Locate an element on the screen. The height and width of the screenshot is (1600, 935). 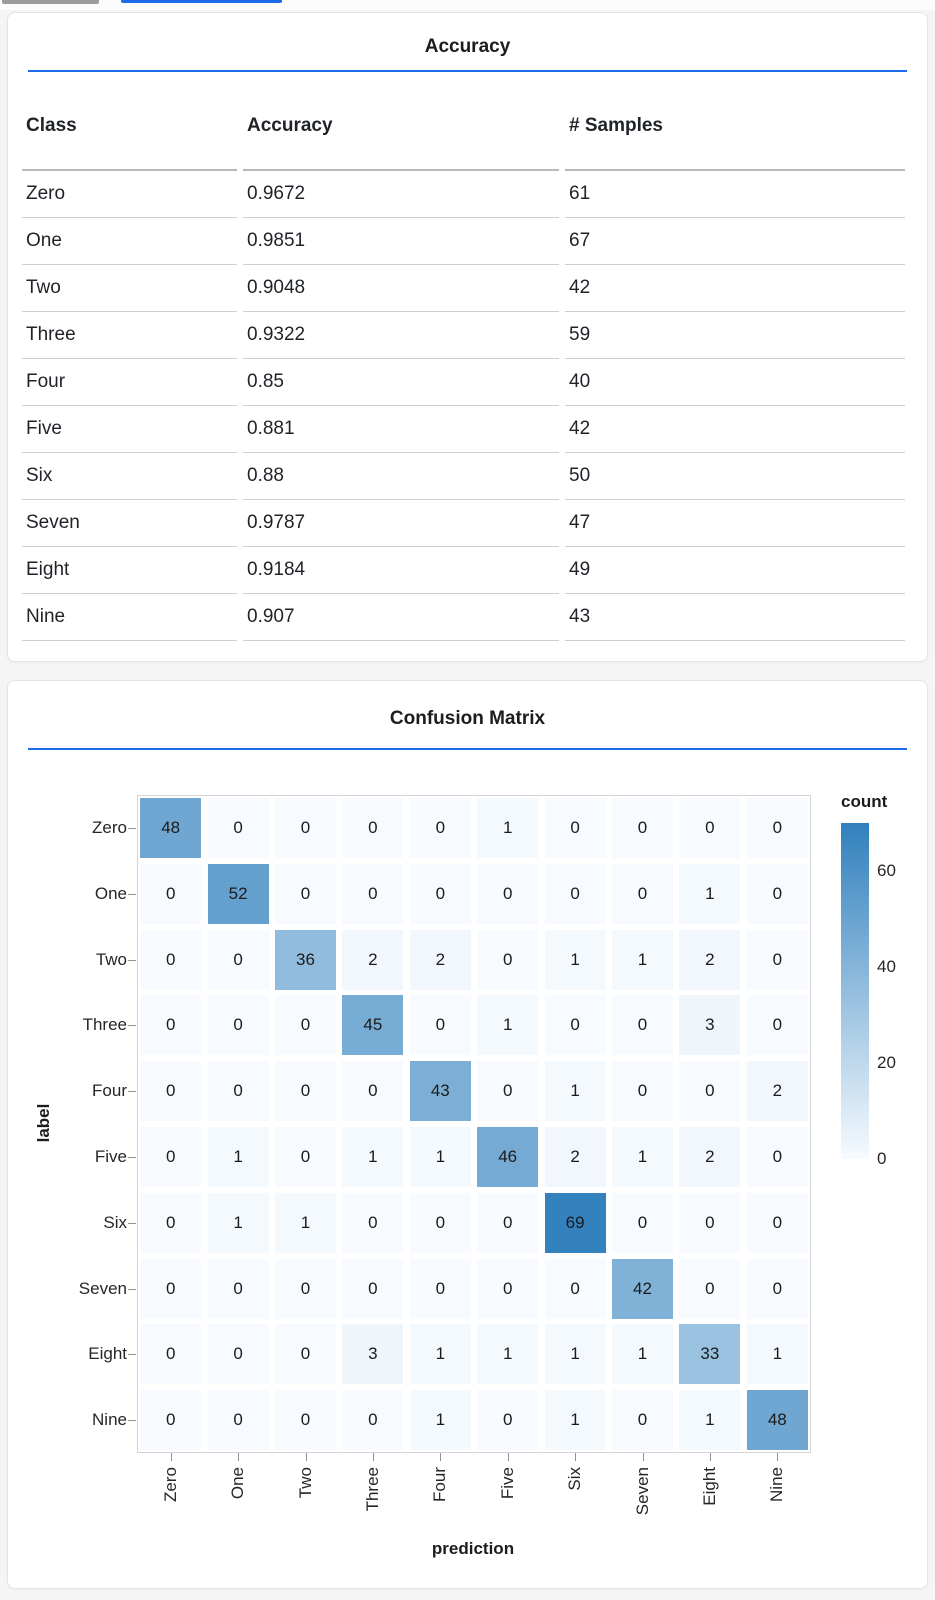
y-axis-label: One is located at coordinates (110, 893).